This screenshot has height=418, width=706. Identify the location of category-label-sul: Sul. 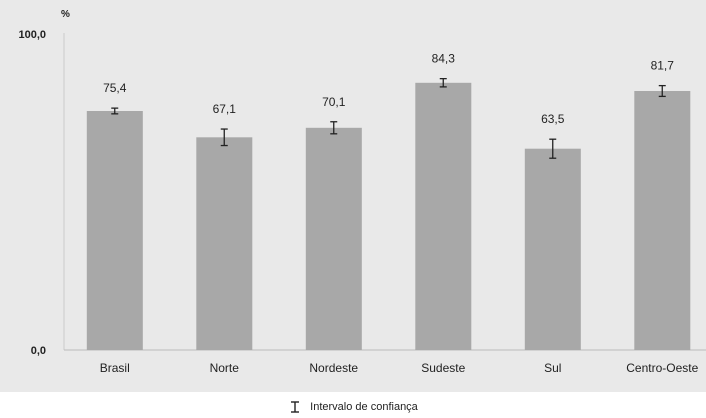
(552, 368).